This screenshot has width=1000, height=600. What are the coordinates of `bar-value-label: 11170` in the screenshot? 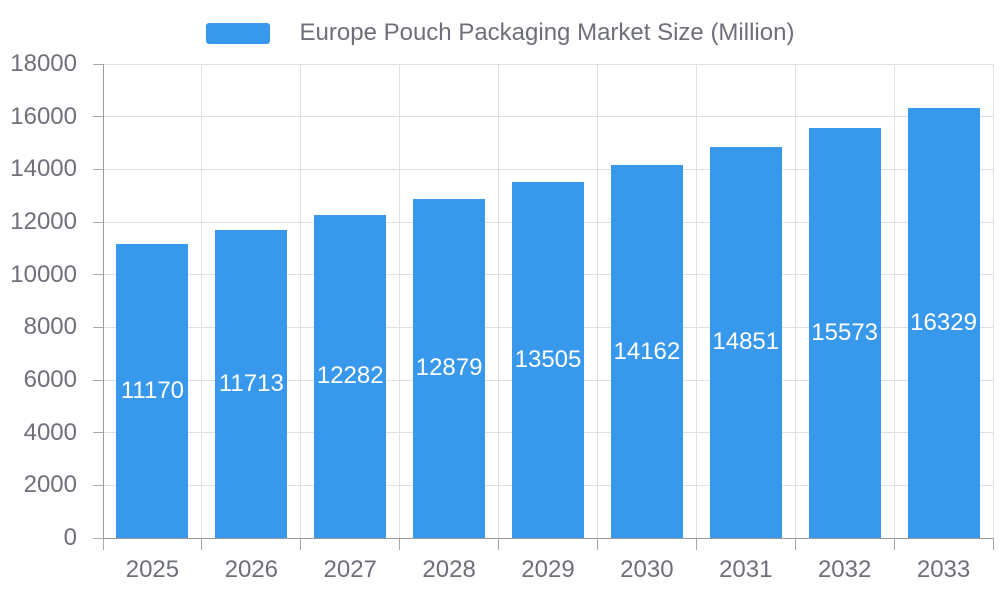 It's located at (152, 390).